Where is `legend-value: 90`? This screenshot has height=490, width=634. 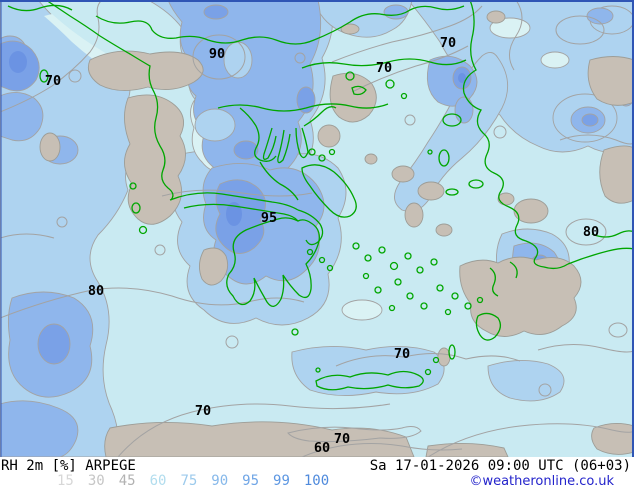 legend-value: 90 is located at coordinates (220, 481).